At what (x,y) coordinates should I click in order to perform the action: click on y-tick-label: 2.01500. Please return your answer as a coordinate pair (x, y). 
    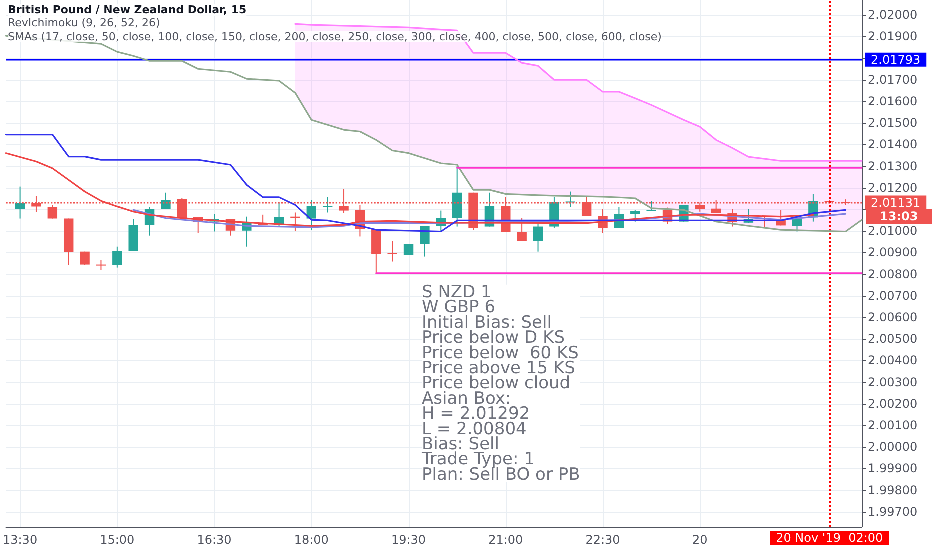
    Looking at the image, I should click on (893, 123).